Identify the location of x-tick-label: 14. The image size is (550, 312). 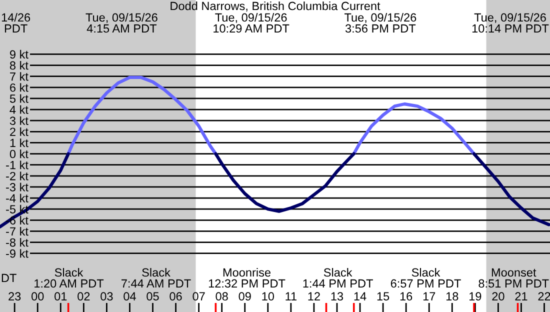
(360, 296).